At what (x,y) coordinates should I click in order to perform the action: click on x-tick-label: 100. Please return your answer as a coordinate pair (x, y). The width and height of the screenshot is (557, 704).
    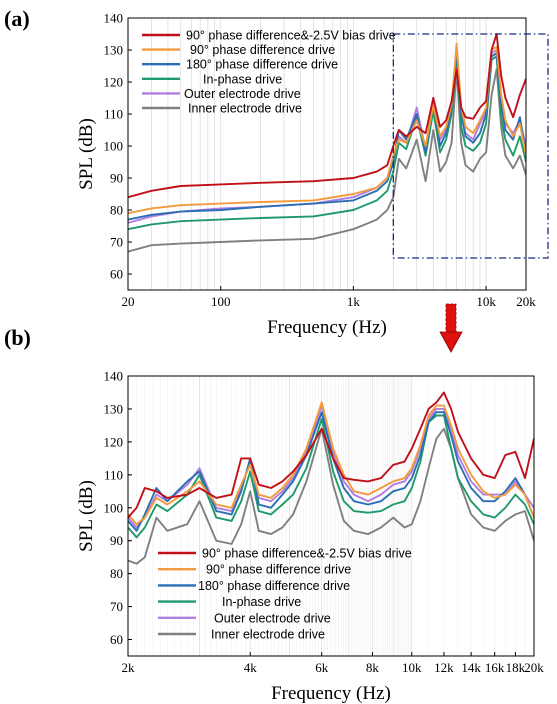
    Looking at the image, I should click on (221, 301).